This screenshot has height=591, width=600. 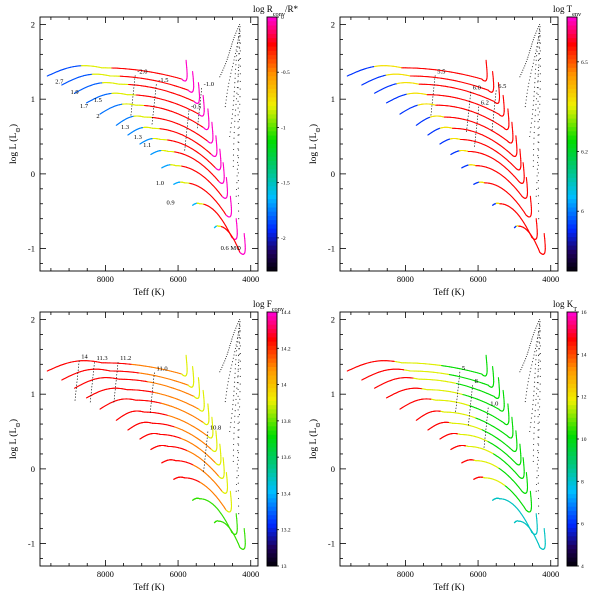 What do you see at coordinates (485, 103) in the screenshot?
I see `contour-label: 6.2` at bounding box center [485, 103].